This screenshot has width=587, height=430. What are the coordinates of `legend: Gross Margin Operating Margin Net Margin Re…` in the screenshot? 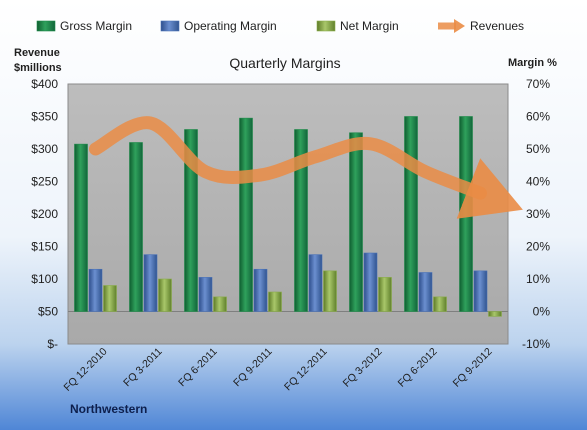 It's located at (280, 26).